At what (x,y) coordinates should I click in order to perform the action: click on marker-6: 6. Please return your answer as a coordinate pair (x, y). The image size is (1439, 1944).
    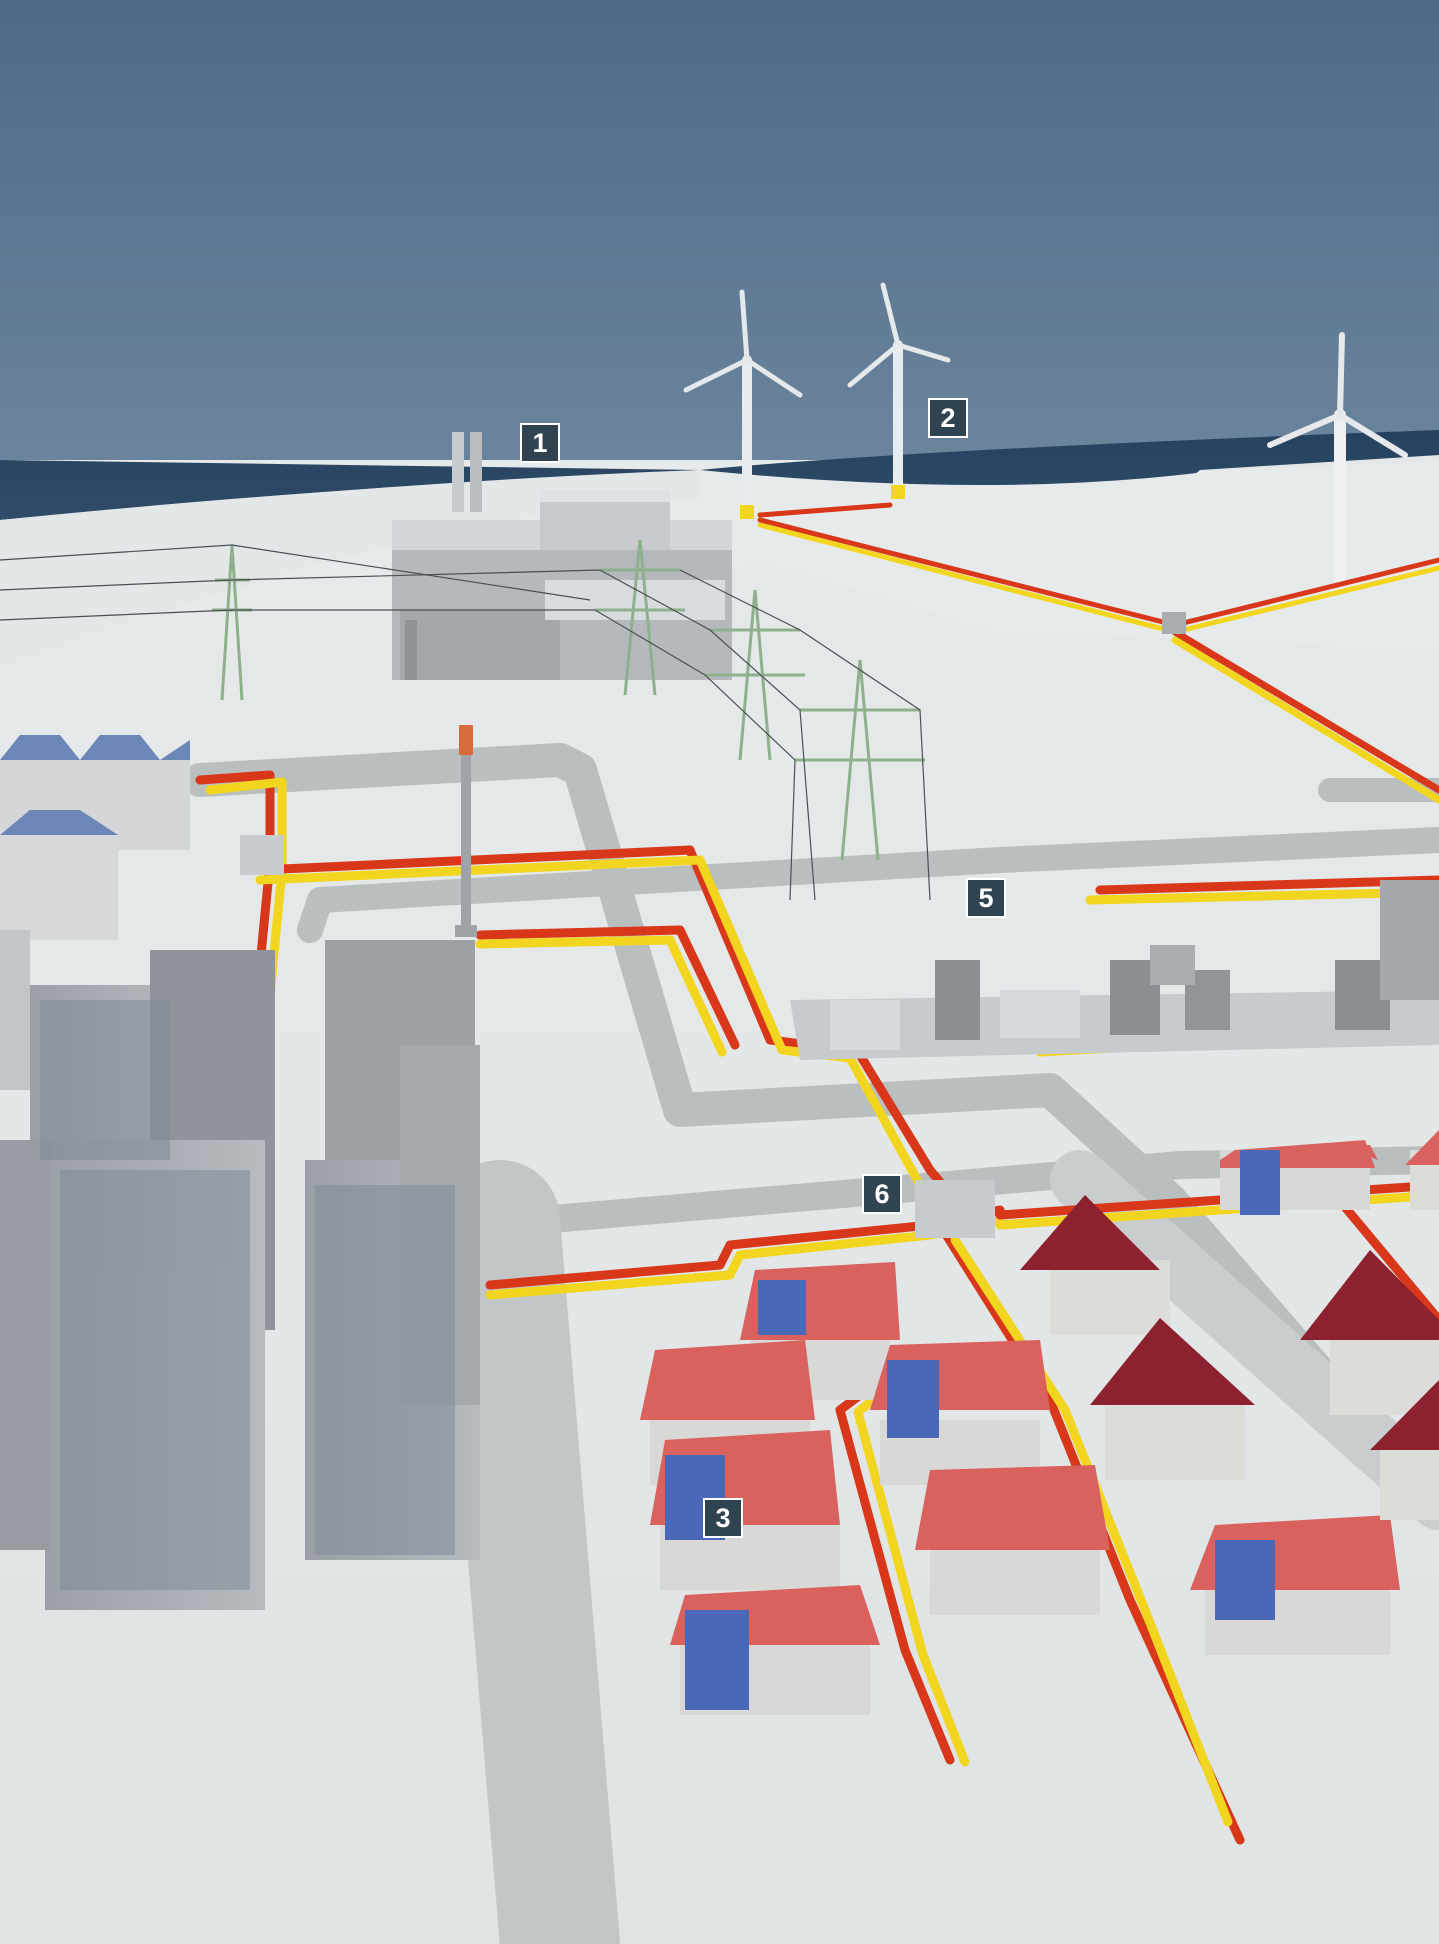
    Looking at the image, I should click on (882, 1194).